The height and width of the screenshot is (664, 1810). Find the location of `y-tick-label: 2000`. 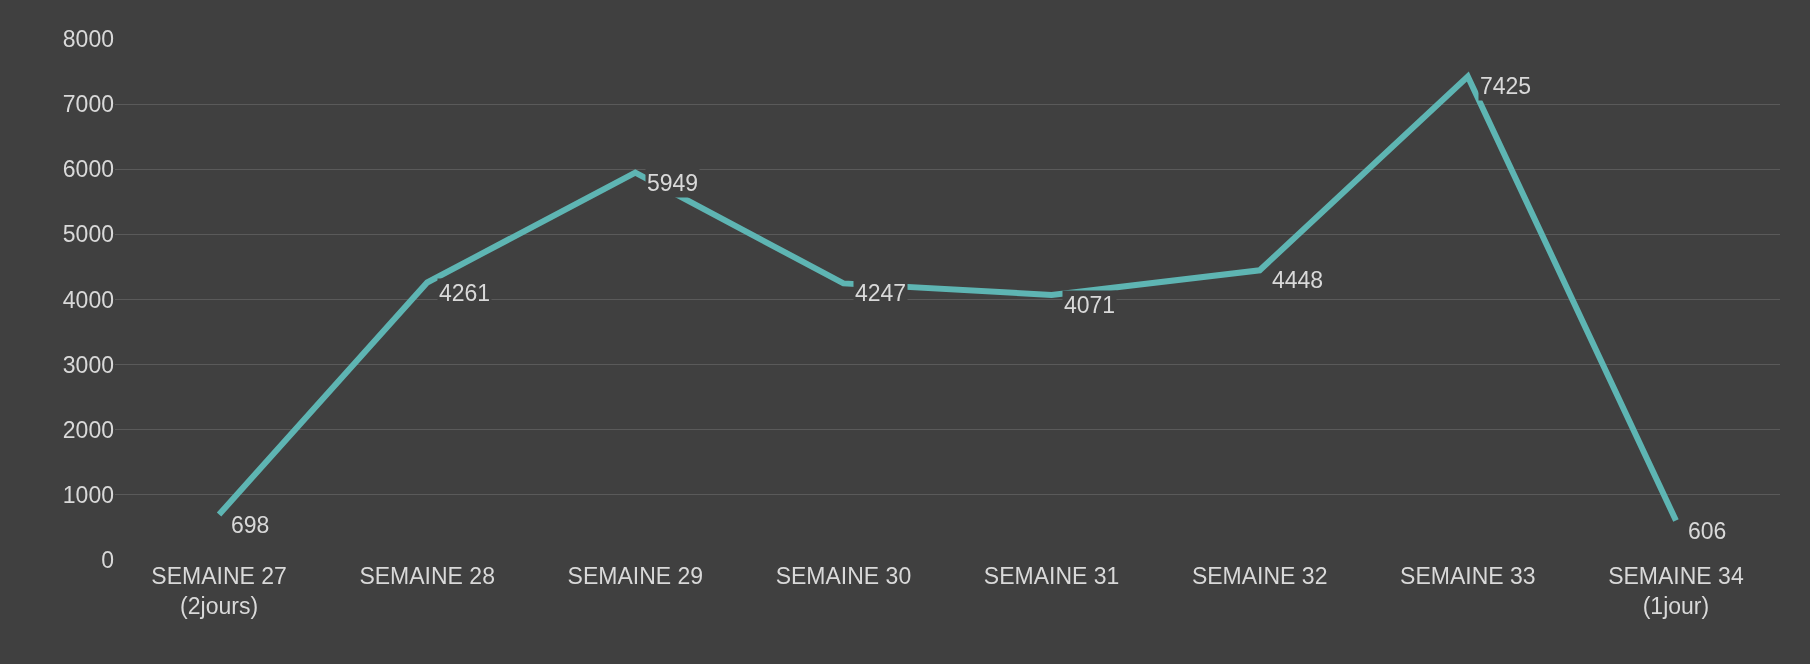

y-tick-label: 2000 is located at coordinates (88, 429).